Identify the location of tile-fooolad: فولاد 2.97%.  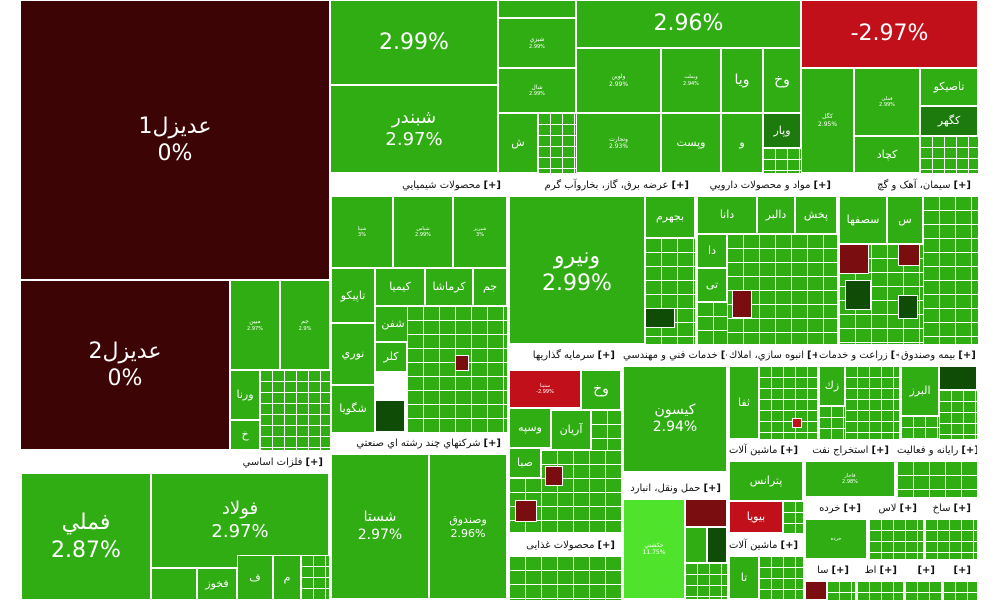
(240, 520).